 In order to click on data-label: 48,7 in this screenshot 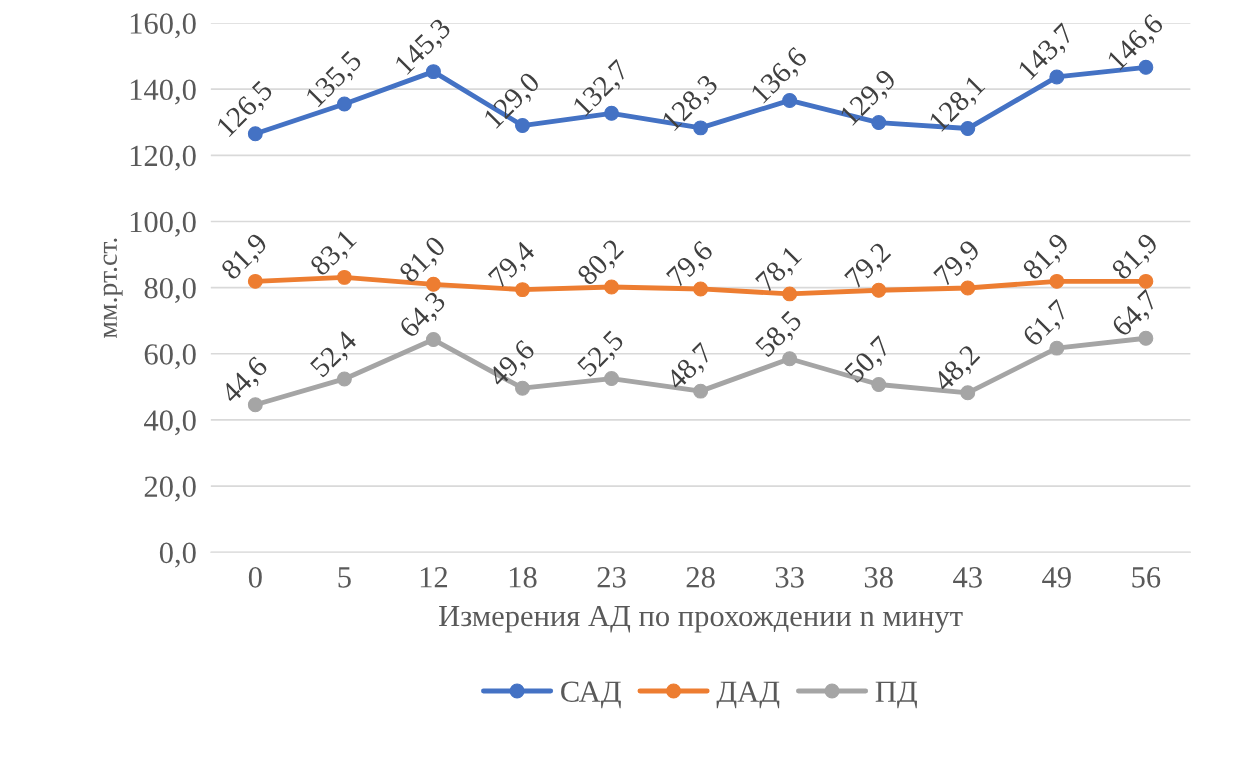, I will do `click(690, 367)`.